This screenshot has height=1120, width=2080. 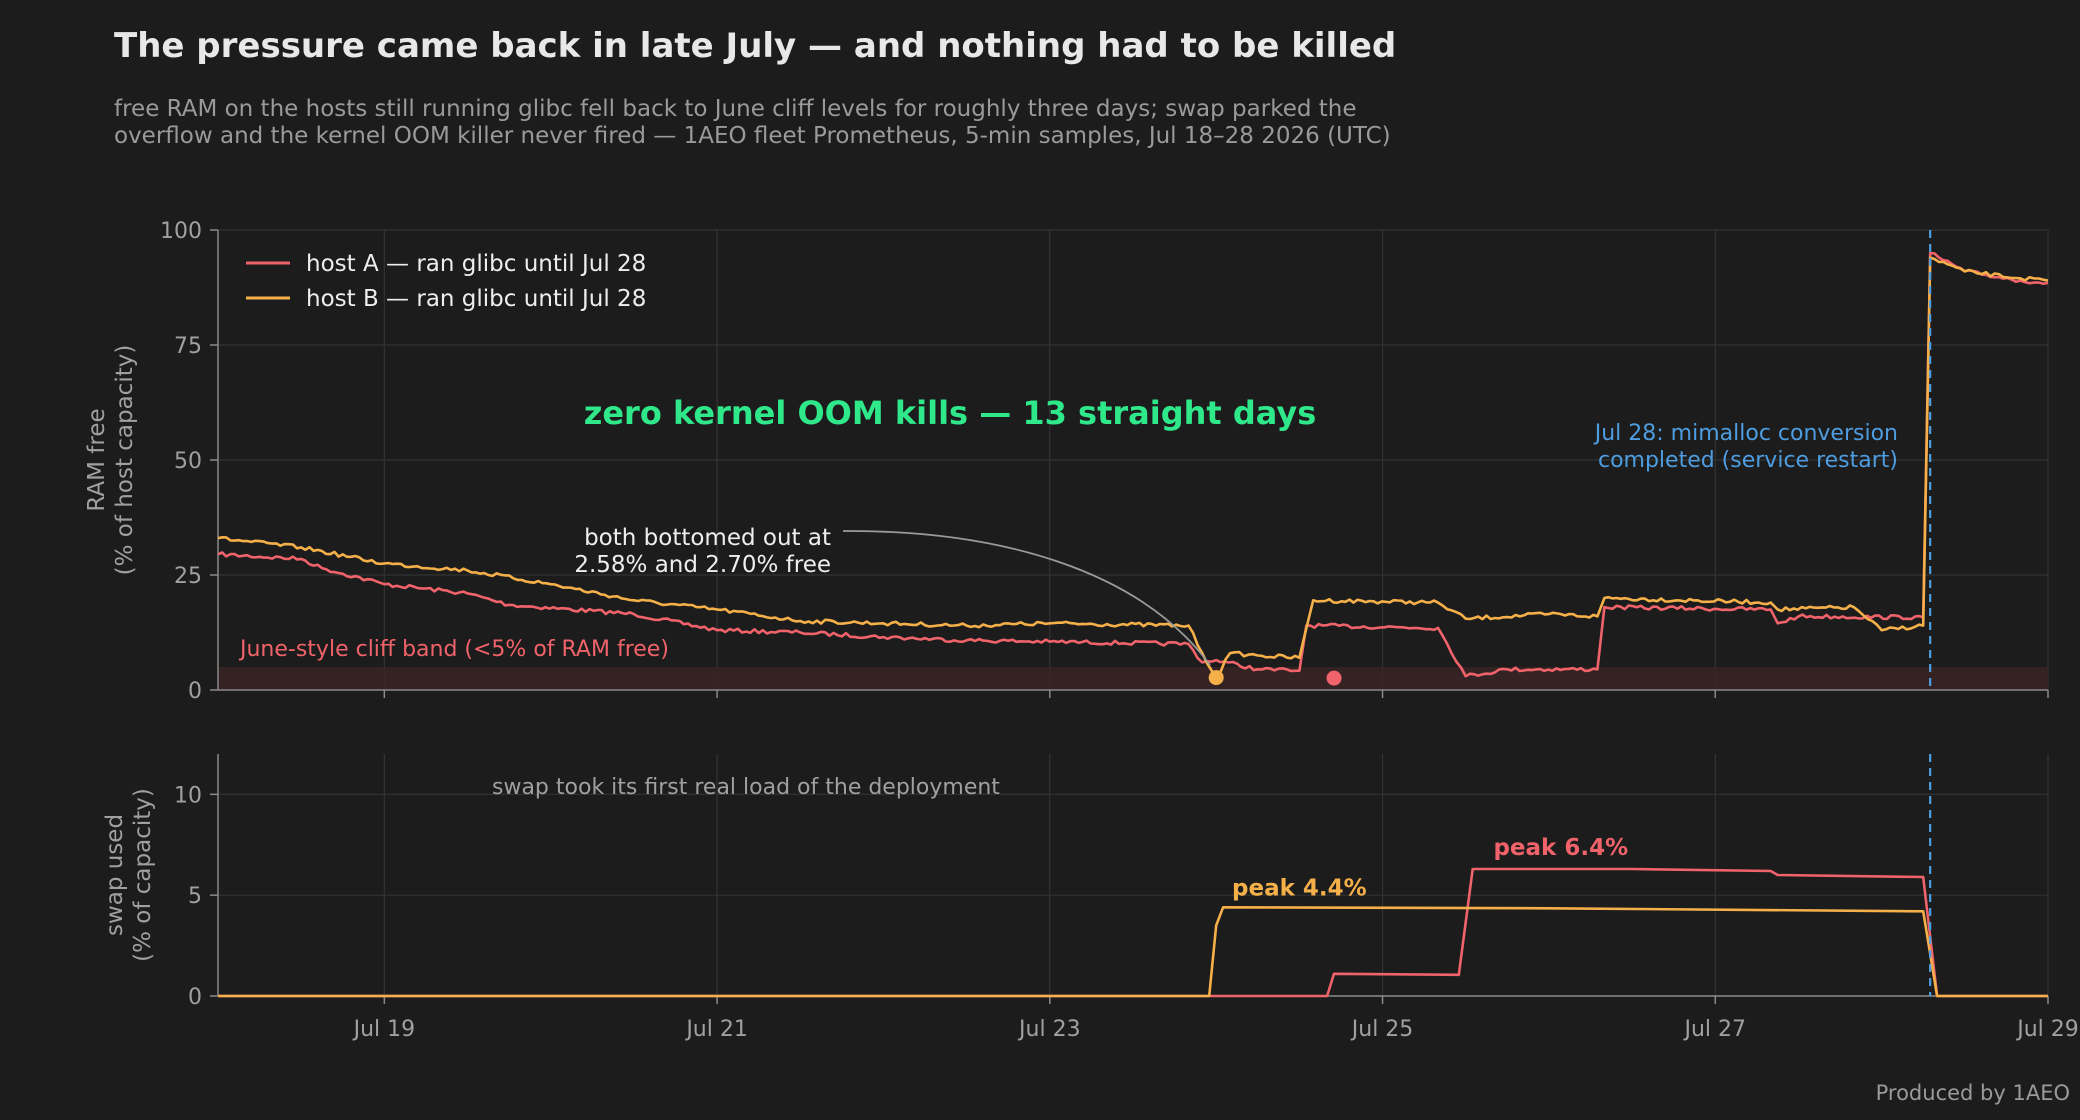 I want to click on bottomed-out-line: both bottomed out at, so click(x=707, y=538).